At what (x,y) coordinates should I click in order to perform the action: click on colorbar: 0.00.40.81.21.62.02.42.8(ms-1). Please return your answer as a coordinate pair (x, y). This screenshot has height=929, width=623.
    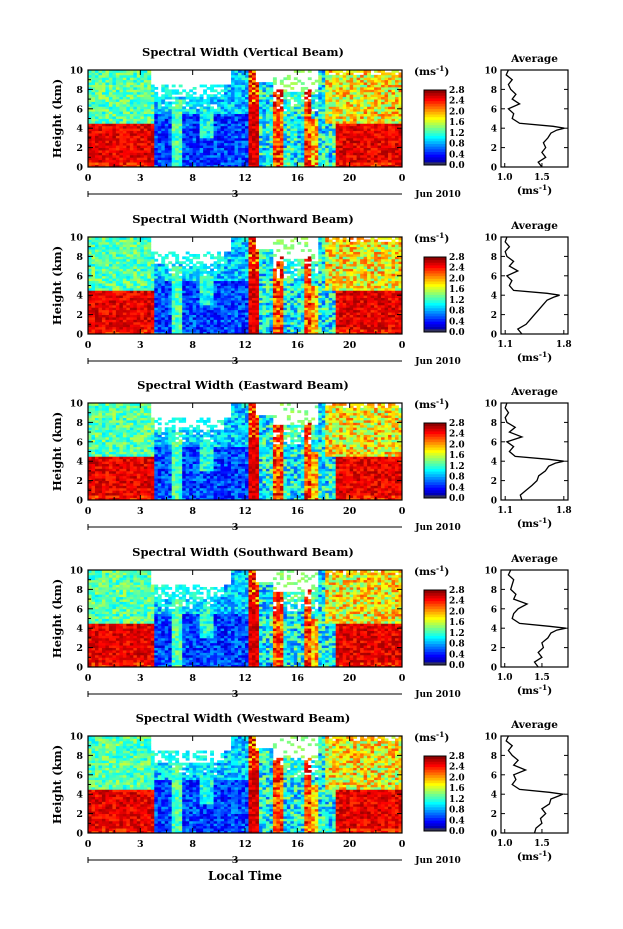
    Looking at the image, I should click on (439, 117).